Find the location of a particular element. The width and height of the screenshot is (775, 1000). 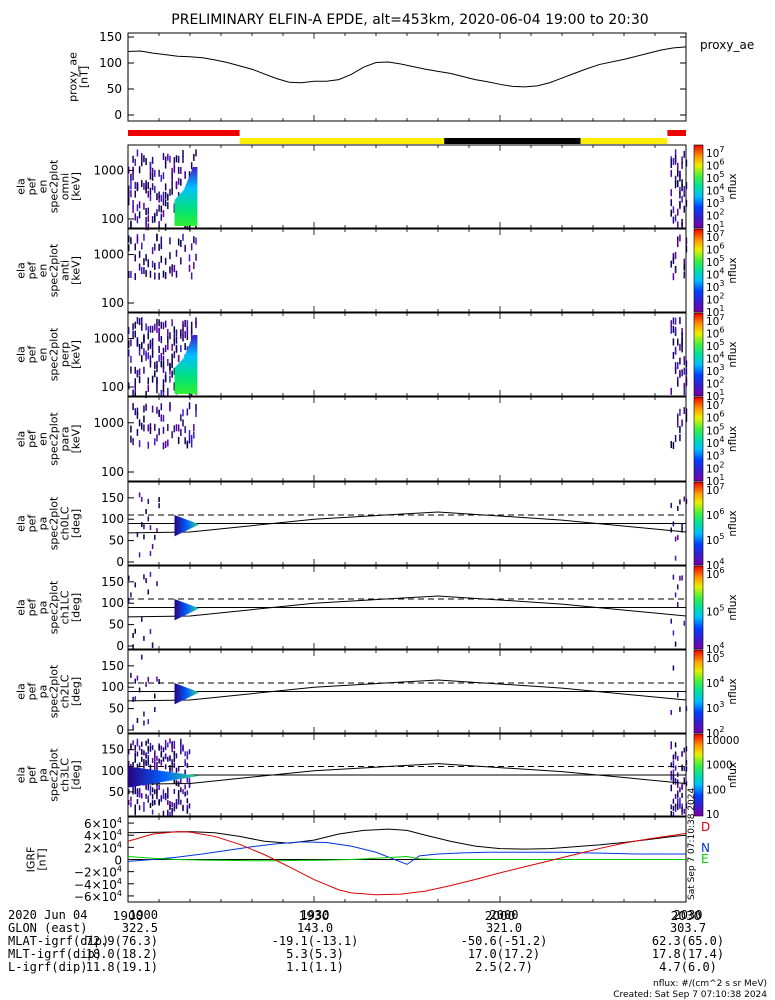

panel-frame is located at coordinates (407, 354).